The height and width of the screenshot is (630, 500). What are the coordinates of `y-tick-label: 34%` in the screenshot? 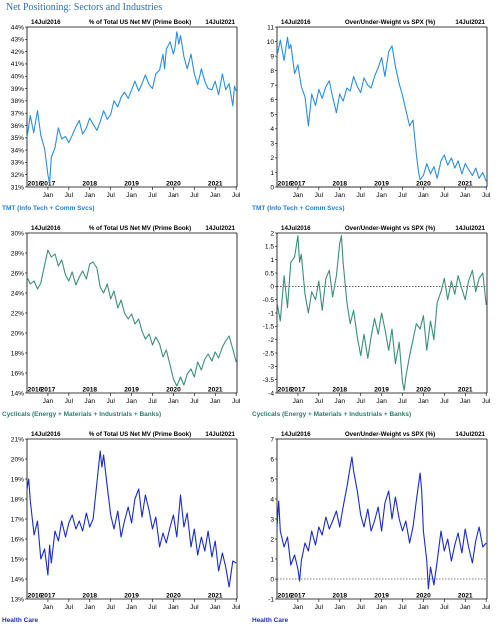 It's located at (17, 150).